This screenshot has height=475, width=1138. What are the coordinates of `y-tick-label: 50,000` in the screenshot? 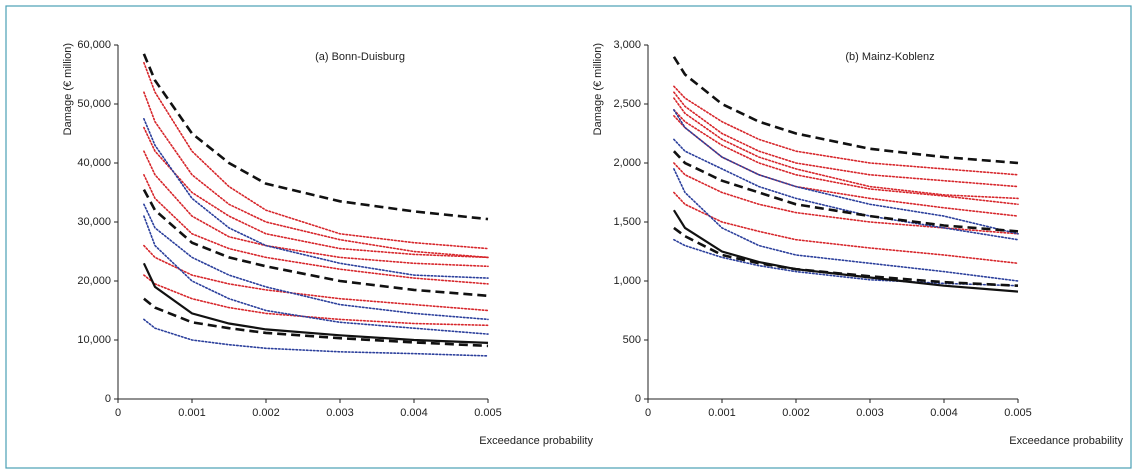 It's located at (94, 104).